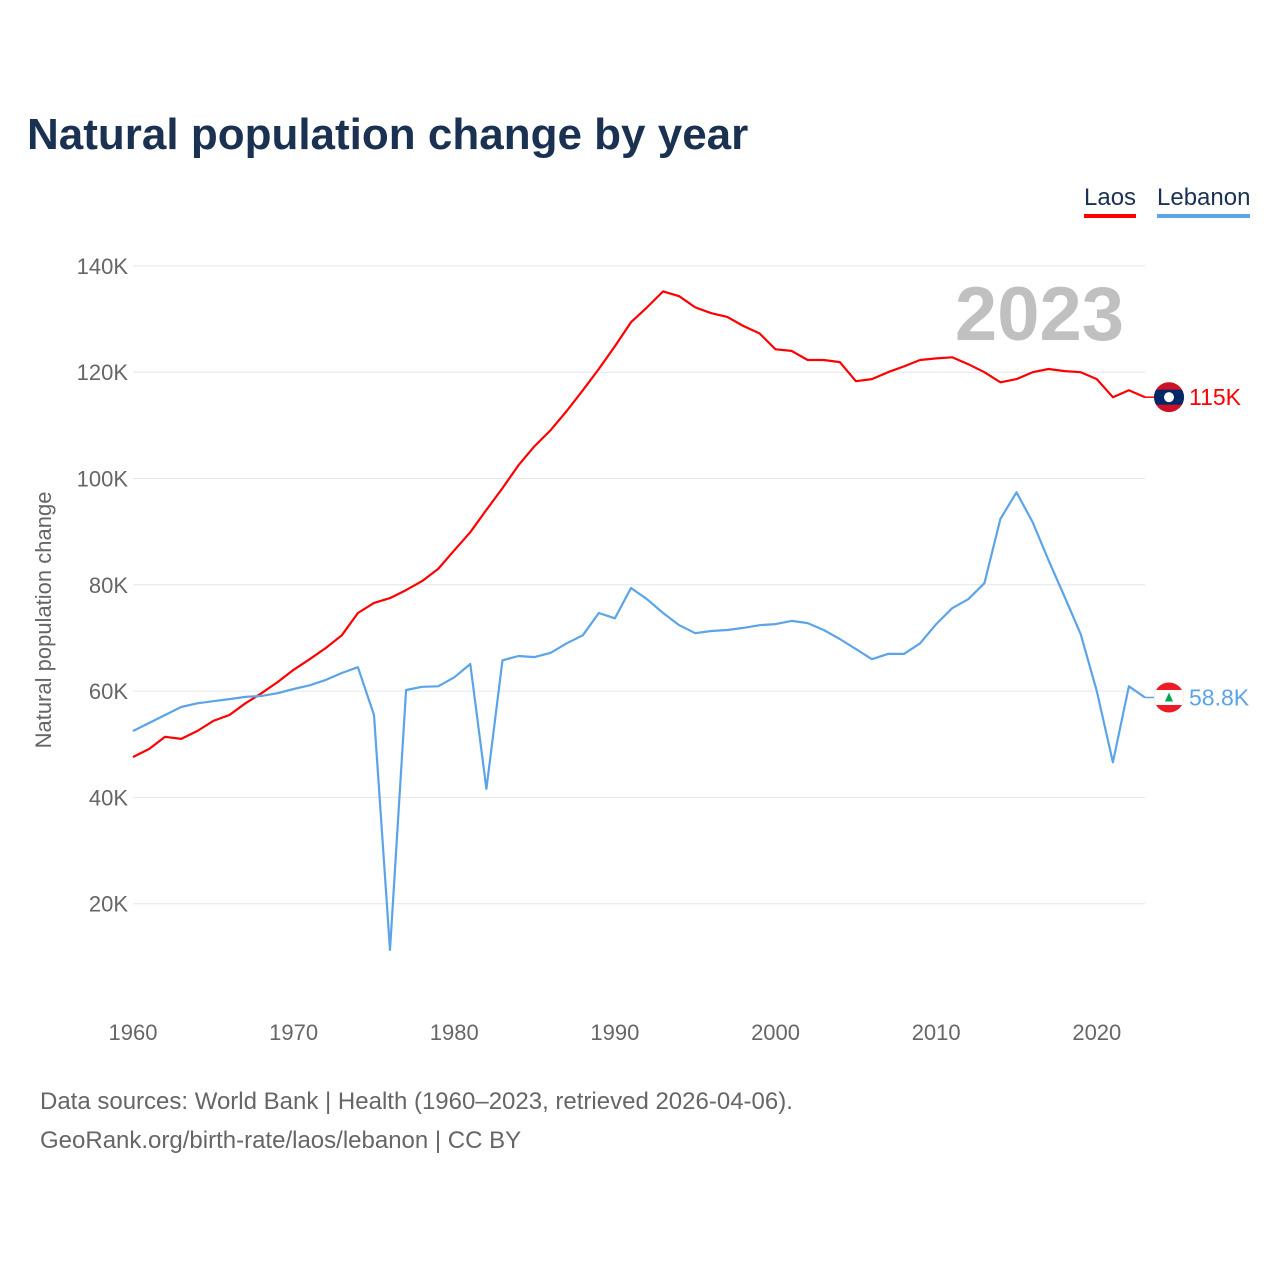 This screenshot has height=1280, width=1280. I want to click on laos-flag-icon, so click(1169, 397).